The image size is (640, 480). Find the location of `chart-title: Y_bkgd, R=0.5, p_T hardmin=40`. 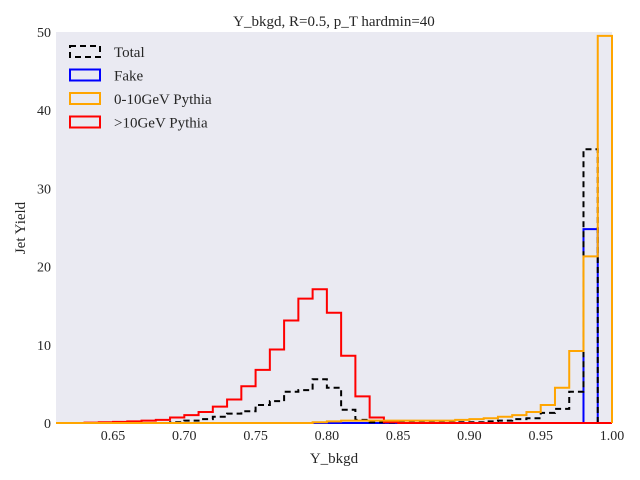

chart-title: Y_bkgd, R=0.5, p_T hardmin=40 is located at coordinates (334, 22).